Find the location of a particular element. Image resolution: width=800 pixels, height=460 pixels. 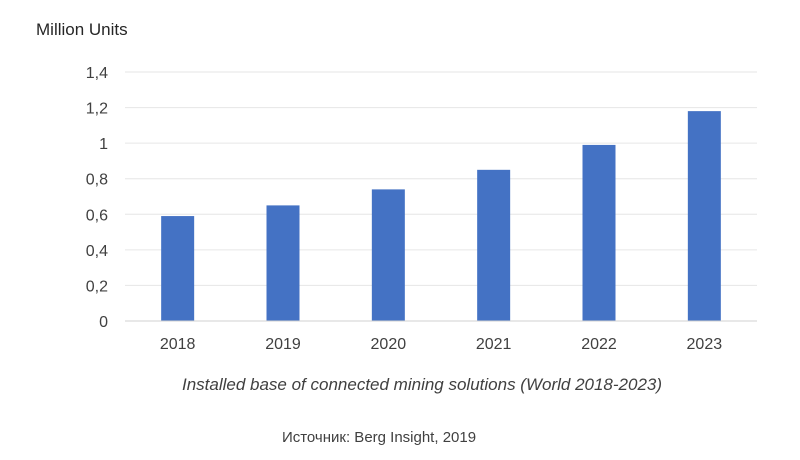

y-axis-ticks: 0 0,2 0,4 0,6 0,8 1 1,2 1,4 is located at coordinates (97, 198).